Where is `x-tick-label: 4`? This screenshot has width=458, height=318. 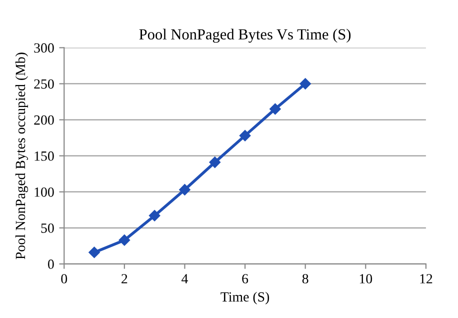
x-tick-label: 4 is located at coordinates (185, 279).